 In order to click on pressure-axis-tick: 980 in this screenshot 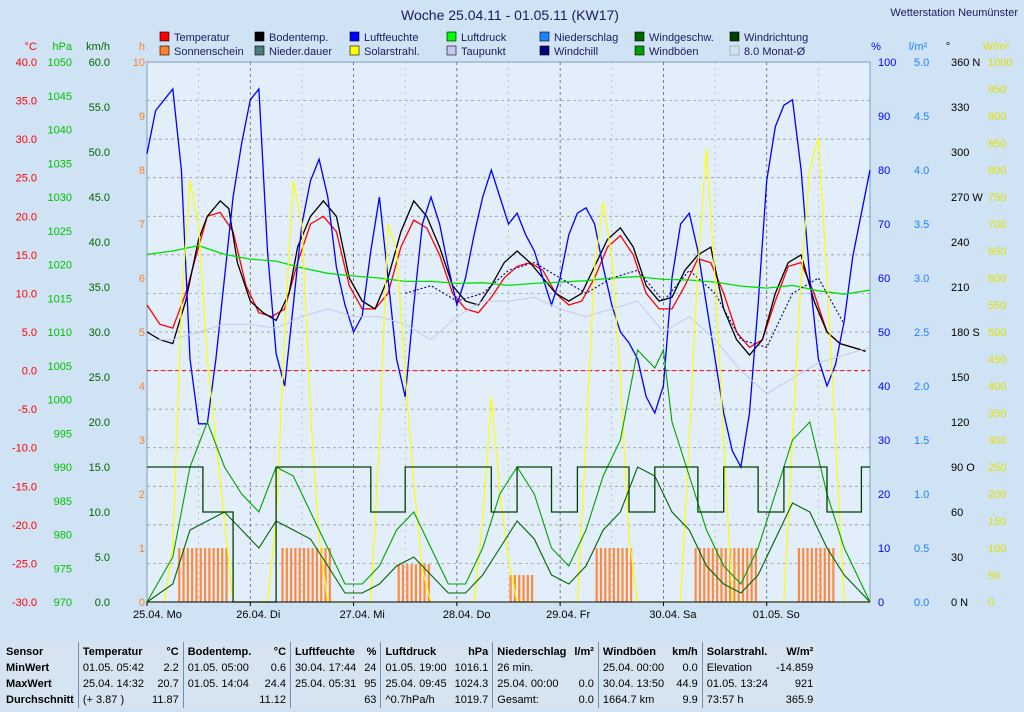, I will do `click(63, 536)`.